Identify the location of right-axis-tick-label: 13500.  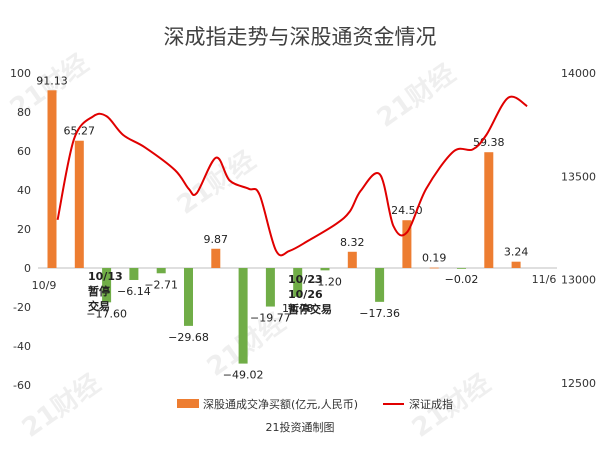
(578, 176).